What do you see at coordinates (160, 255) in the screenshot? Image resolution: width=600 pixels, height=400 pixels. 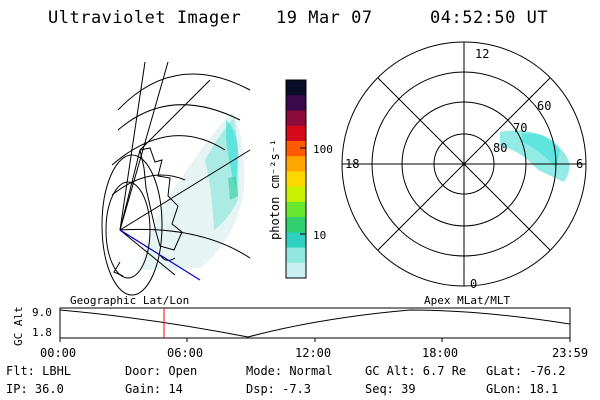 I see `nav-track-line` at bounding box center [160, 255].